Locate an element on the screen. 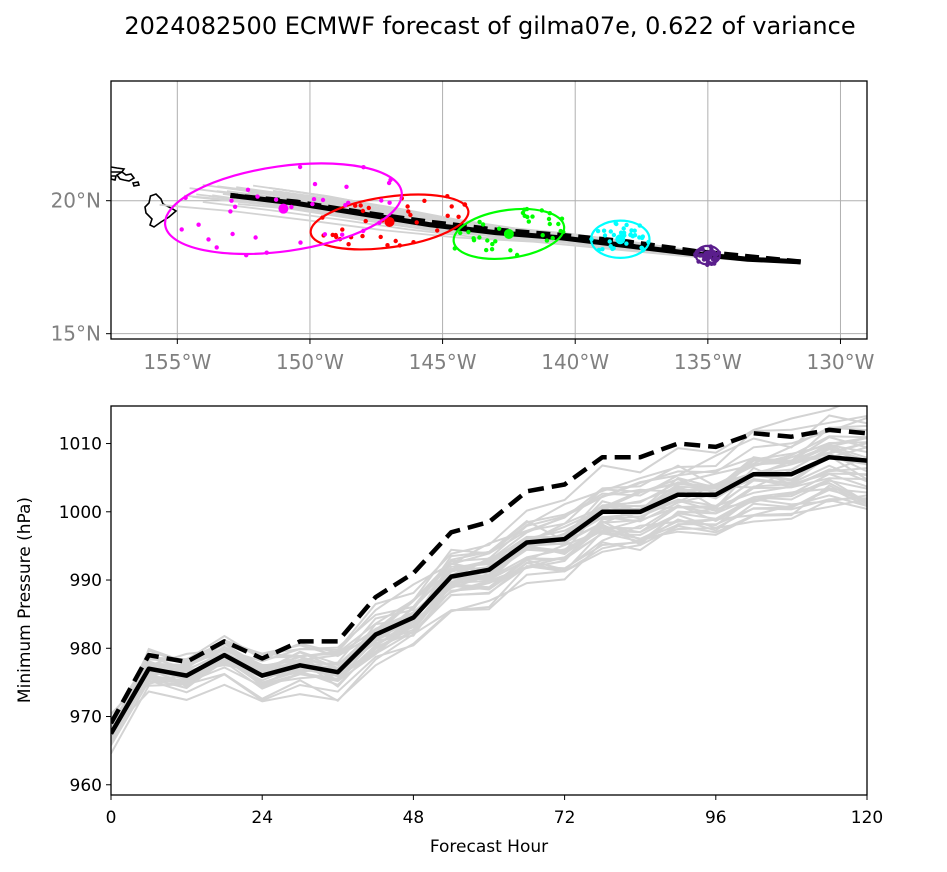 This screenshot has width=947, height=872. p-ytick-label: 1010 is located at coordinates (80, 445).